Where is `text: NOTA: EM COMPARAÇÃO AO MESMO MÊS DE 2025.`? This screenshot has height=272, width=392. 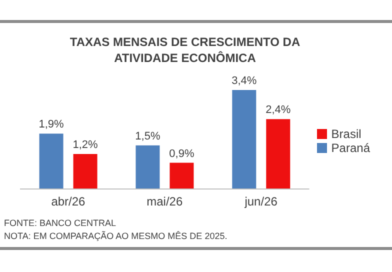 text: NOTA: EM COMPARAÇÃO AO MESMO MÊS DE 2025. is located at coordinates (116, 236).